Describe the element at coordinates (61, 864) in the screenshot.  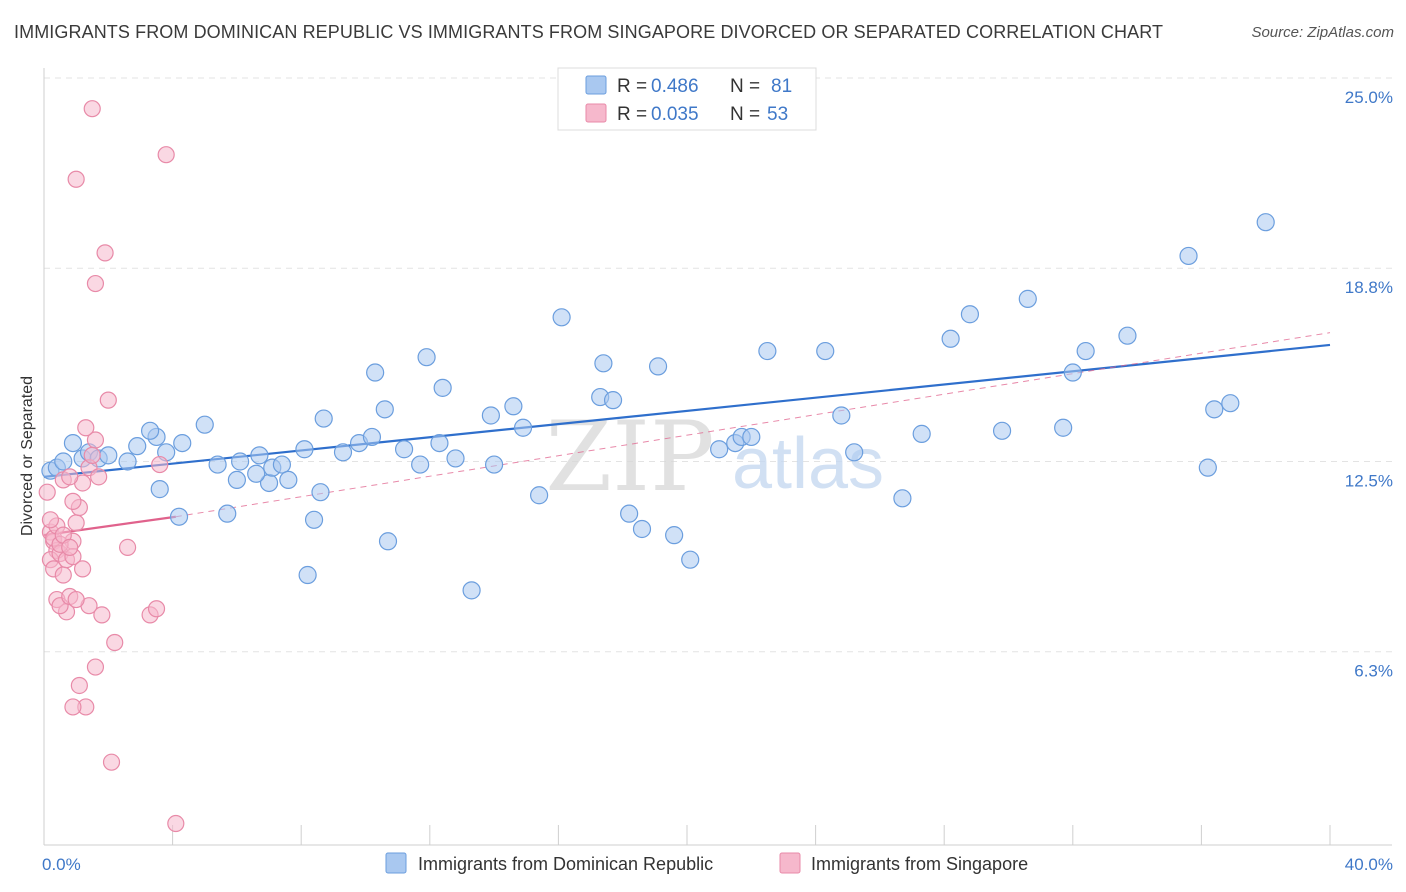
I see `x-tick-label-left: 0.0%` at that location.